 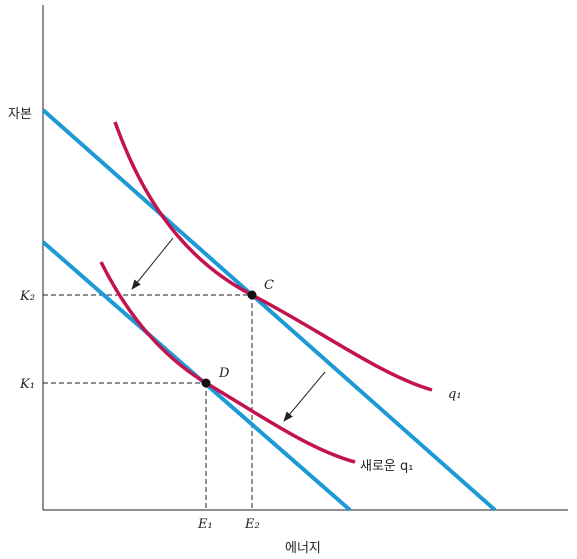 I want to click on y-tick-label: K₁, so click(x=27, y=384).